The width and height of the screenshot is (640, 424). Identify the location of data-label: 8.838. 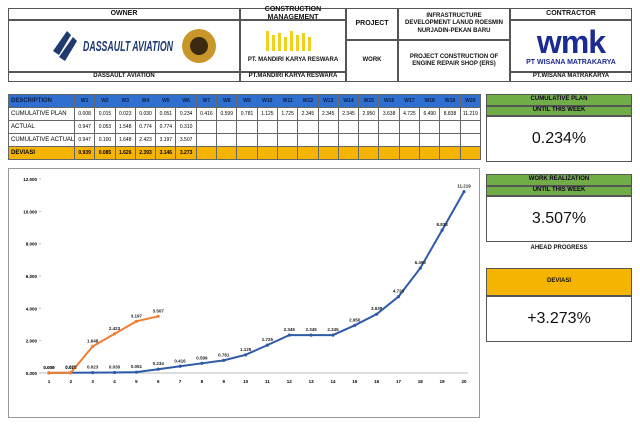
(443, 224).